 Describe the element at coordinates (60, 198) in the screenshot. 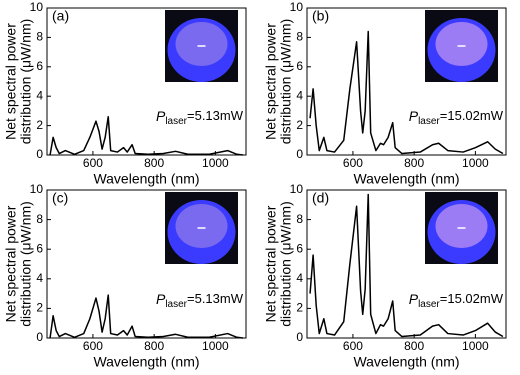

I see `panel-label: (c)` at that location.